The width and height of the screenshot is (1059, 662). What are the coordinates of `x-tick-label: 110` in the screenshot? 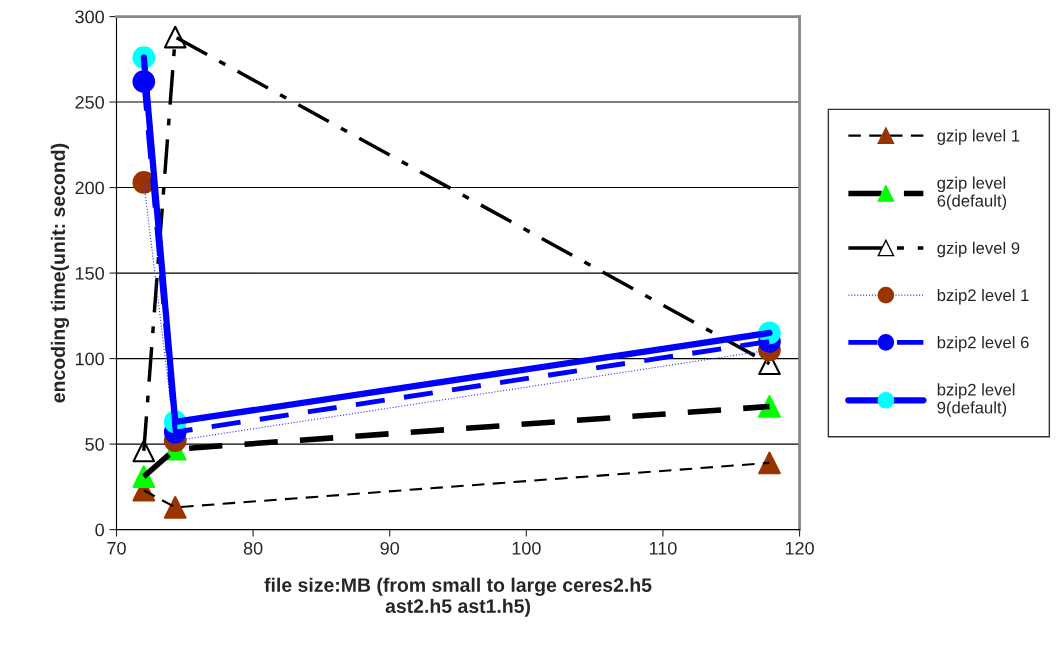 It's located at (663, 548).